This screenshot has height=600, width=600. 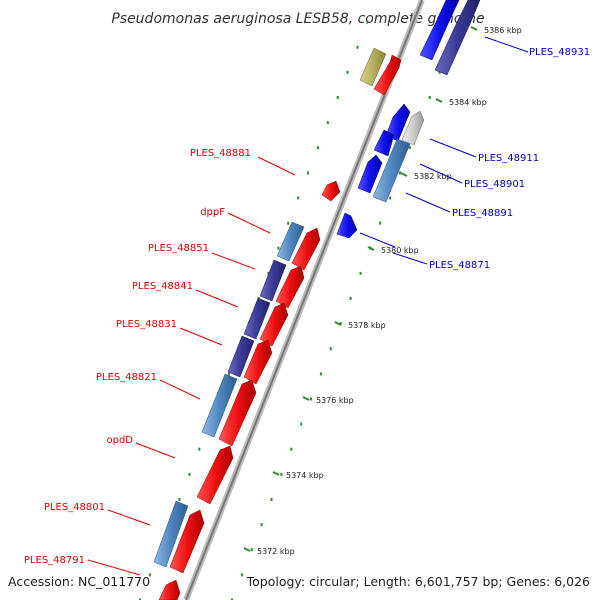 I want to click on feature-label: opdD, so click(x=119, y=440).